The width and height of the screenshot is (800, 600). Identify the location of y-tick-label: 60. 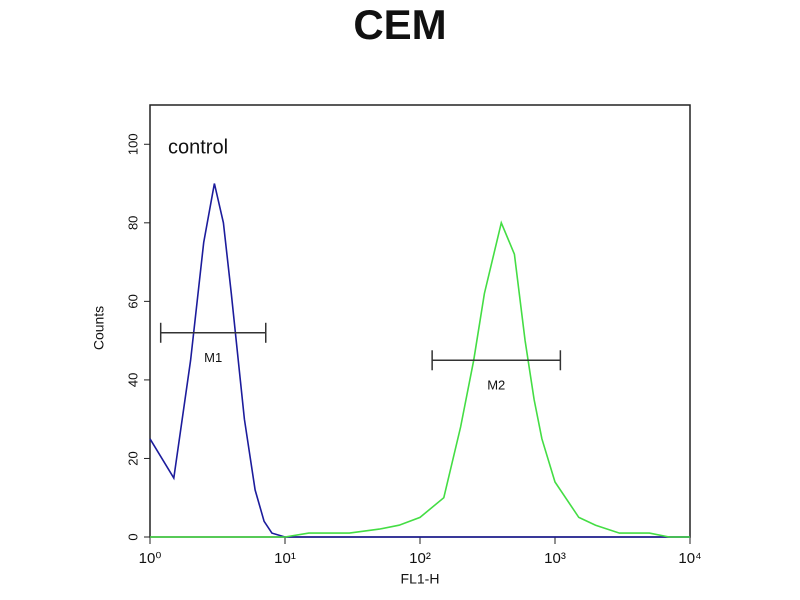
(132, 301).